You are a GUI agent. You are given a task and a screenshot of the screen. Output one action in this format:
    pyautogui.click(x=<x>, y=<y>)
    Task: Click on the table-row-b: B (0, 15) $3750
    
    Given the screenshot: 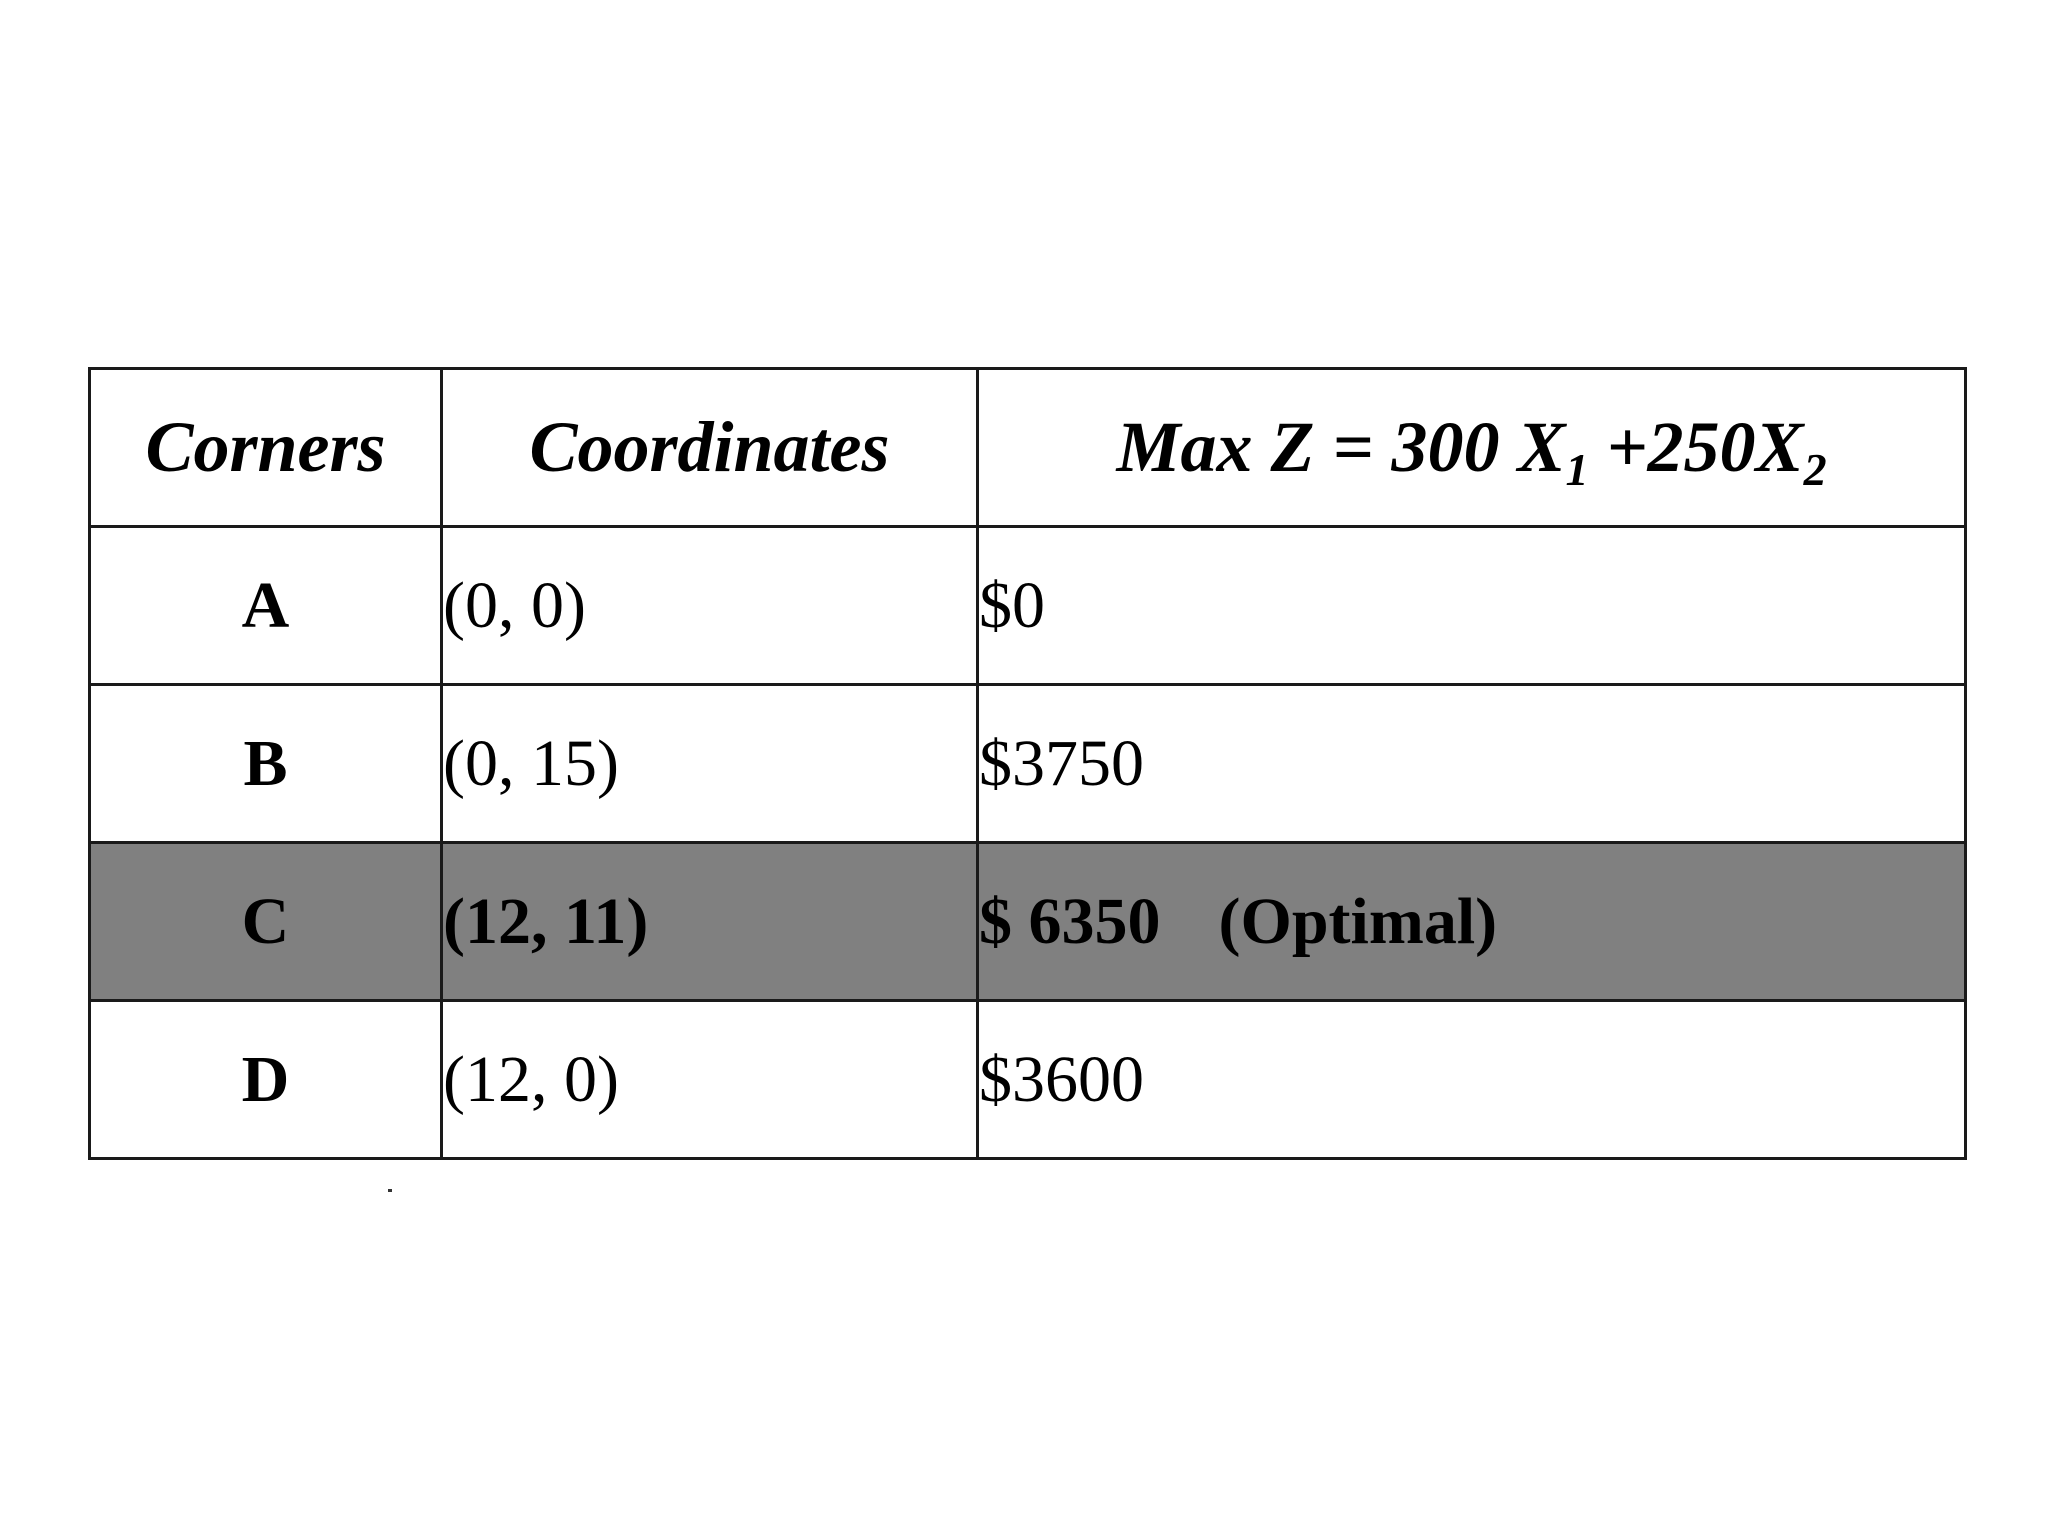 What is the action you would take?
    pyautogui.click(x=1027, y=763)
    